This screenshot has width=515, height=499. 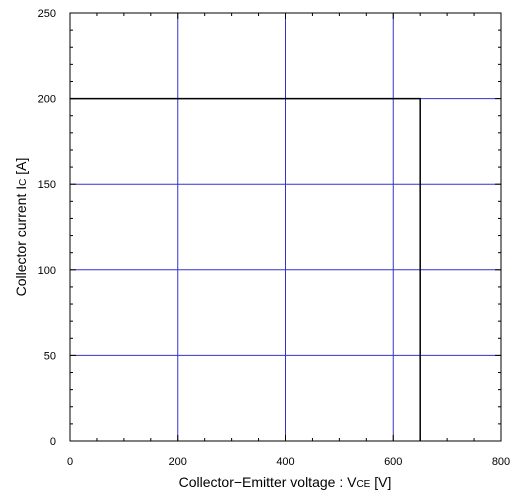 I want to click on y-axis-title: Collector current IC [A], so click(x=21, y=227).